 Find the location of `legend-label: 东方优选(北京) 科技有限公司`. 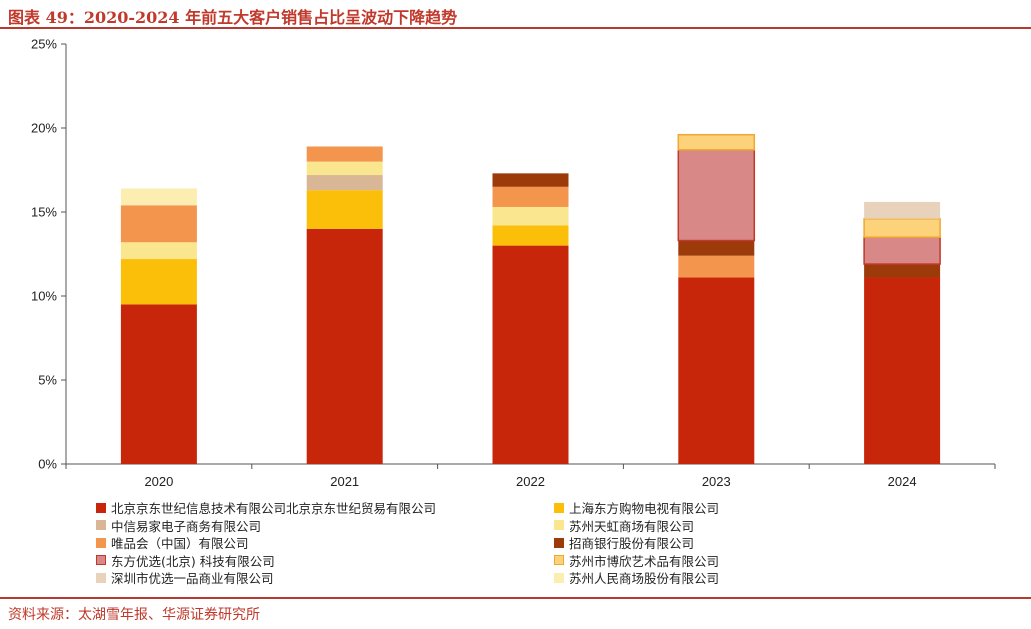

legend-label: 东方优选(北京) 科技有限公司 is located at coordinates (193, 561).